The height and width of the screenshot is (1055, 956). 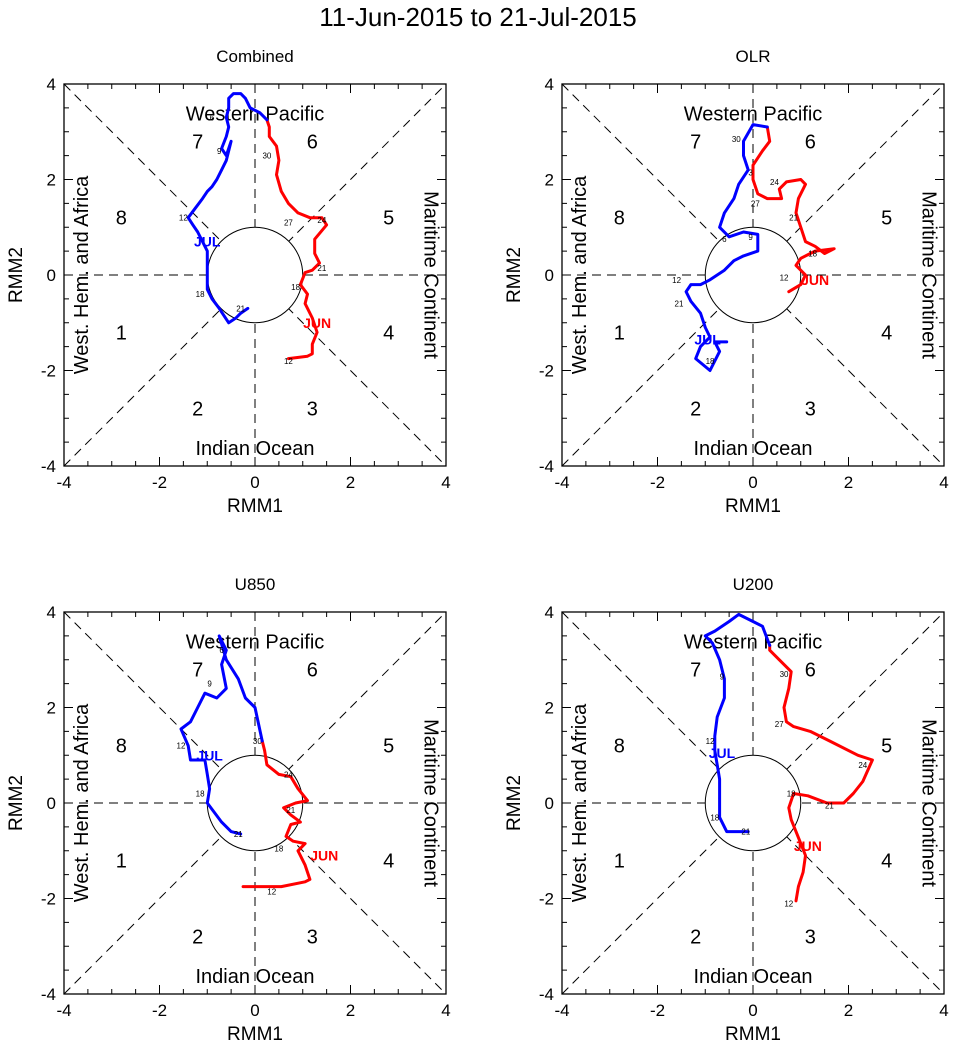 What do you see at coordinates (784, 674) in the screenshot?
I see `day-label: 30` at bounding box center [784, 674].